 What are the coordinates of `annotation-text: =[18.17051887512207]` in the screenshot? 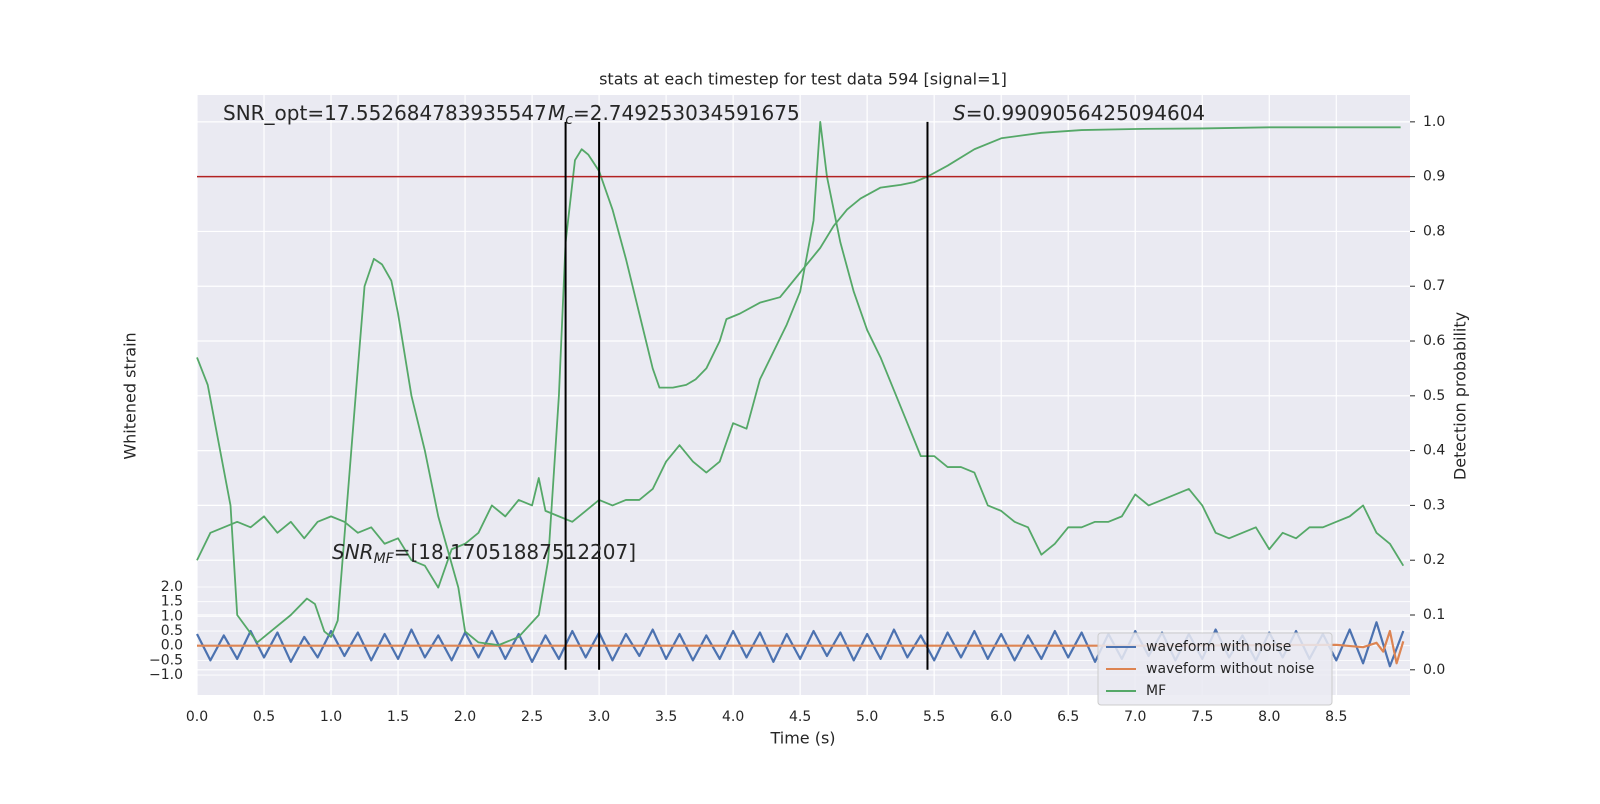 It's located at (515, 552).